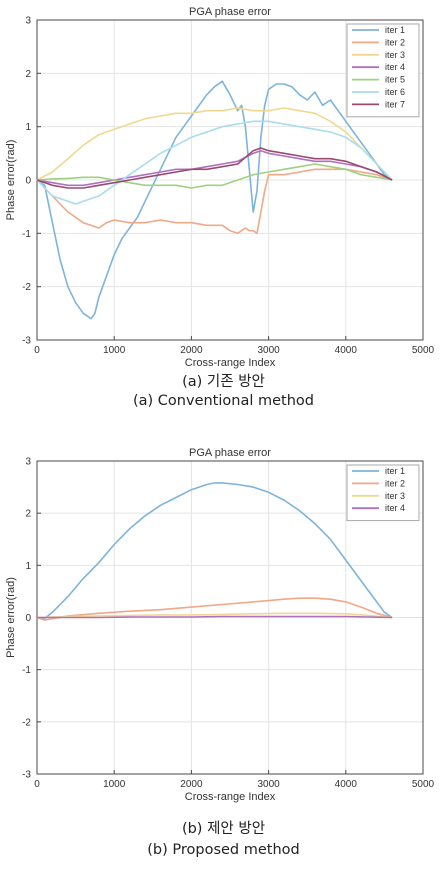 This screenshot has width=447, height=879. Describe the element at coordinates (223, 829) in the screenshot. I see `caption-b-korean: (b) 제안 방안` at that location.